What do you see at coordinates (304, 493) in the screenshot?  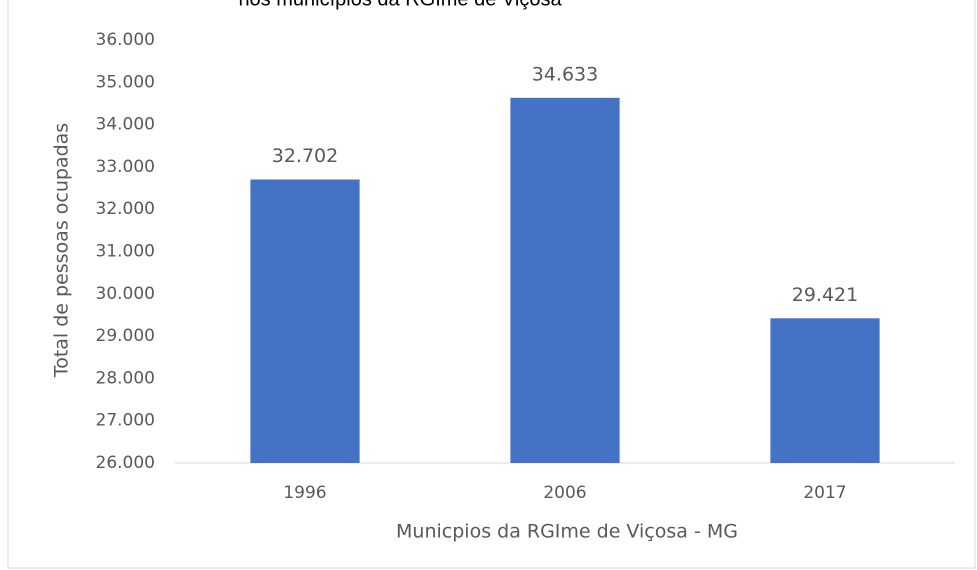 I see `x-tick-label: 1996` at bounding box center [304, 493].